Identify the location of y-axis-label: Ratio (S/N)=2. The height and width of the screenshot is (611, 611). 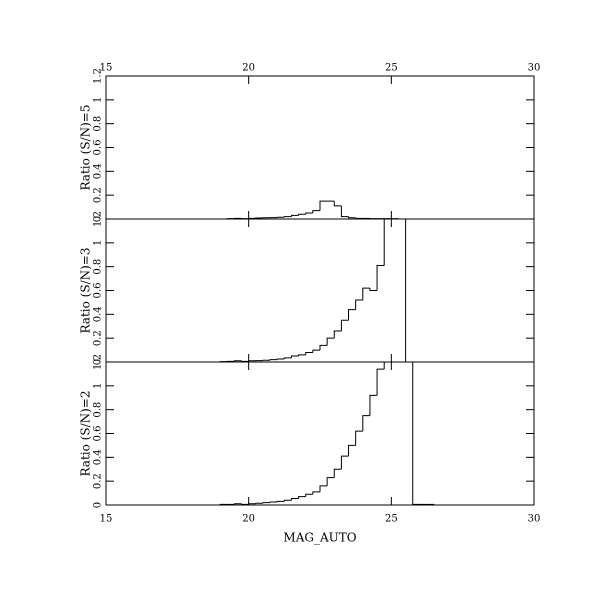
(86, 434).